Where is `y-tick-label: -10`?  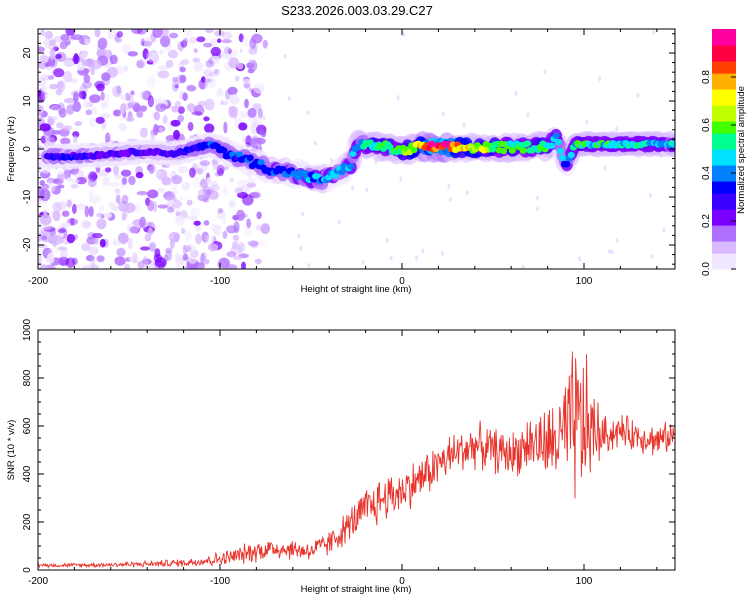 y-tick-label: -10 is located at coordinates (27, 196).